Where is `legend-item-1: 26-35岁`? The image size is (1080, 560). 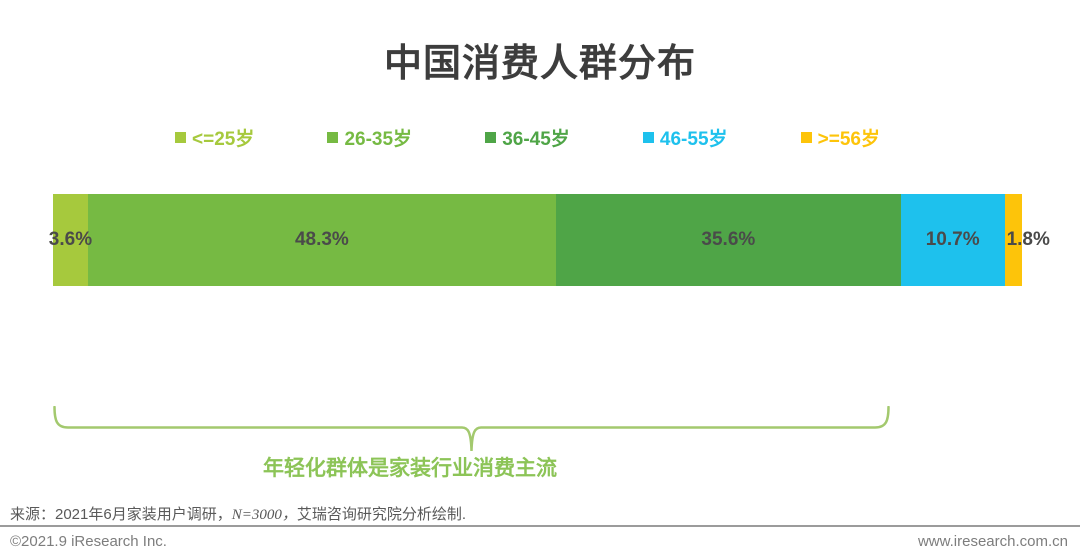 legend-item-1: 26-35岁 is located at coordinates (369, 137).